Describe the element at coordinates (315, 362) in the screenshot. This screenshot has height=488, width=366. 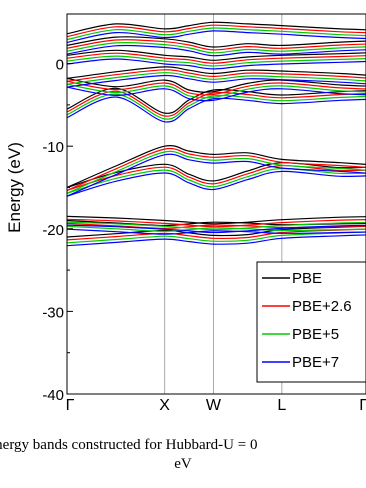
I see `legend-label: PBE+7` at that location.